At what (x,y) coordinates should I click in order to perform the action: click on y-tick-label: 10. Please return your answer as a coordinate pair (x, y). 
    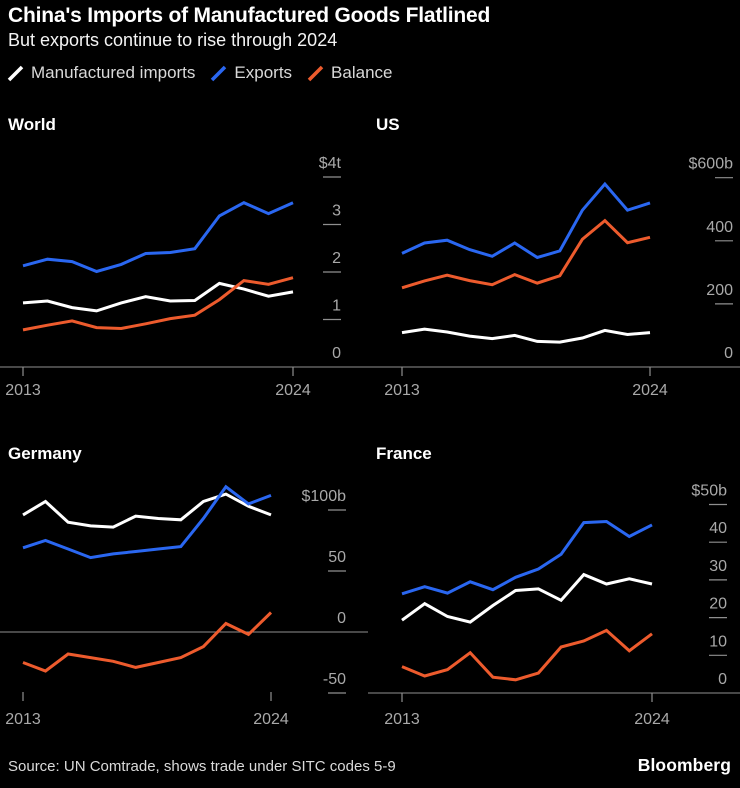
    Looking at the image, I should click on (718, 641).